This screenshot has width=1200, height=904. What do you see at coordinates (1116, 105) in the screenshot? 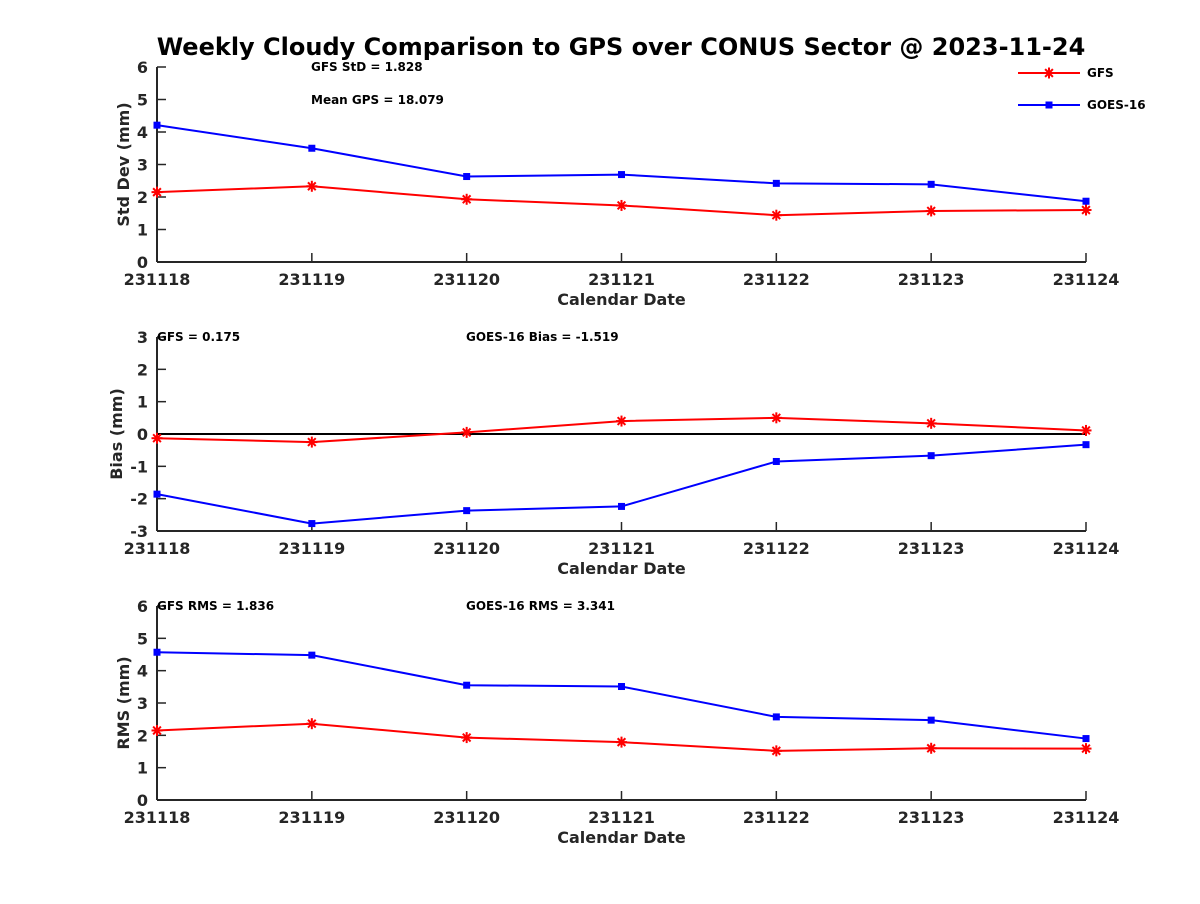
I see `legend-label: GOES-16` at bounding box center [1116, 105].